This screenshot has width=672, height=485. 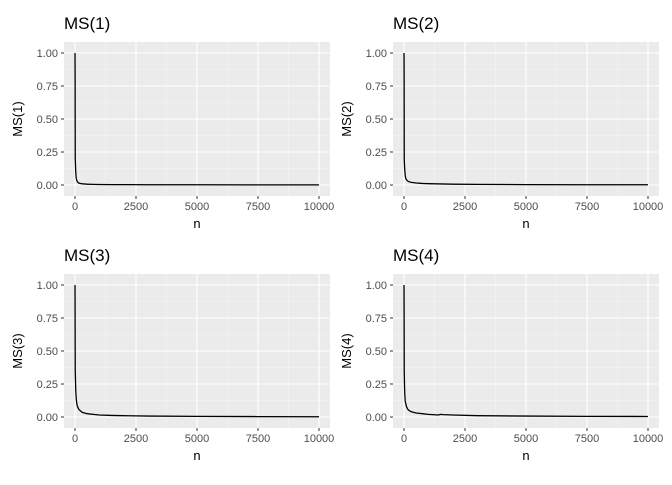 I want to click on y-axis-title: MS(1), so click(x=17, y=118).